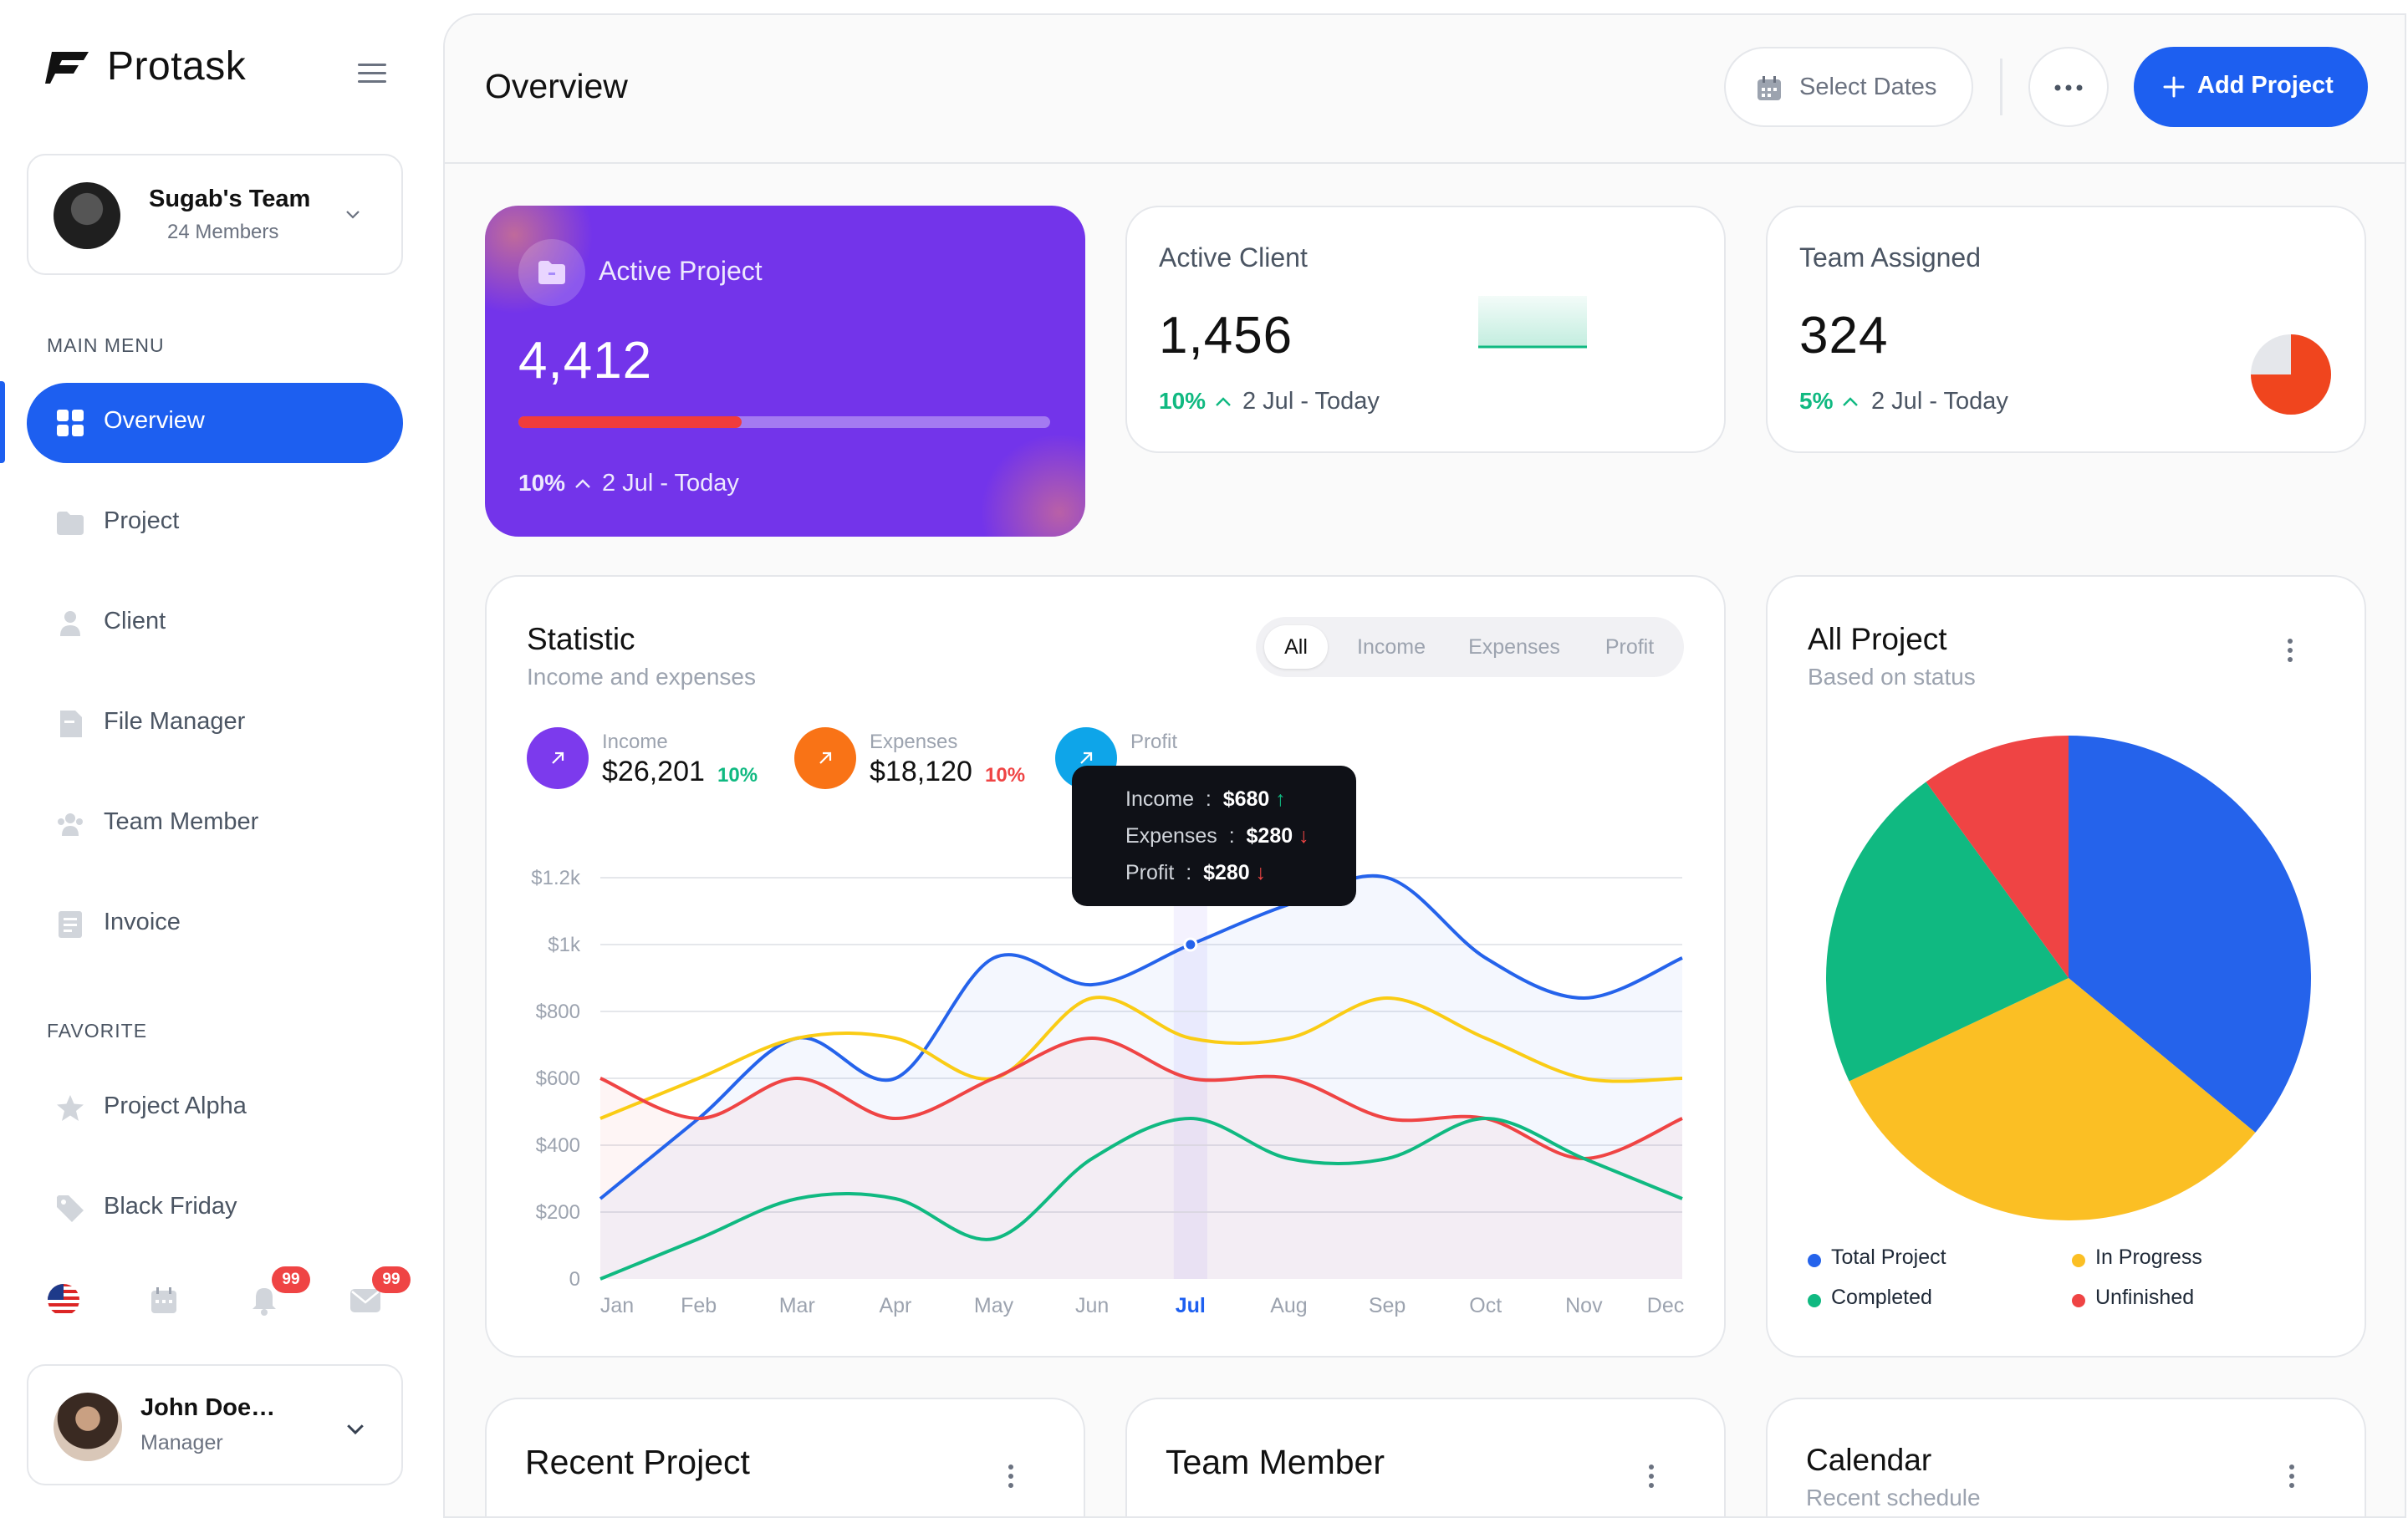  Describe the element at coordinates (1629, 647) in the screenshot. I see `tab-profit: Profit` at that location.